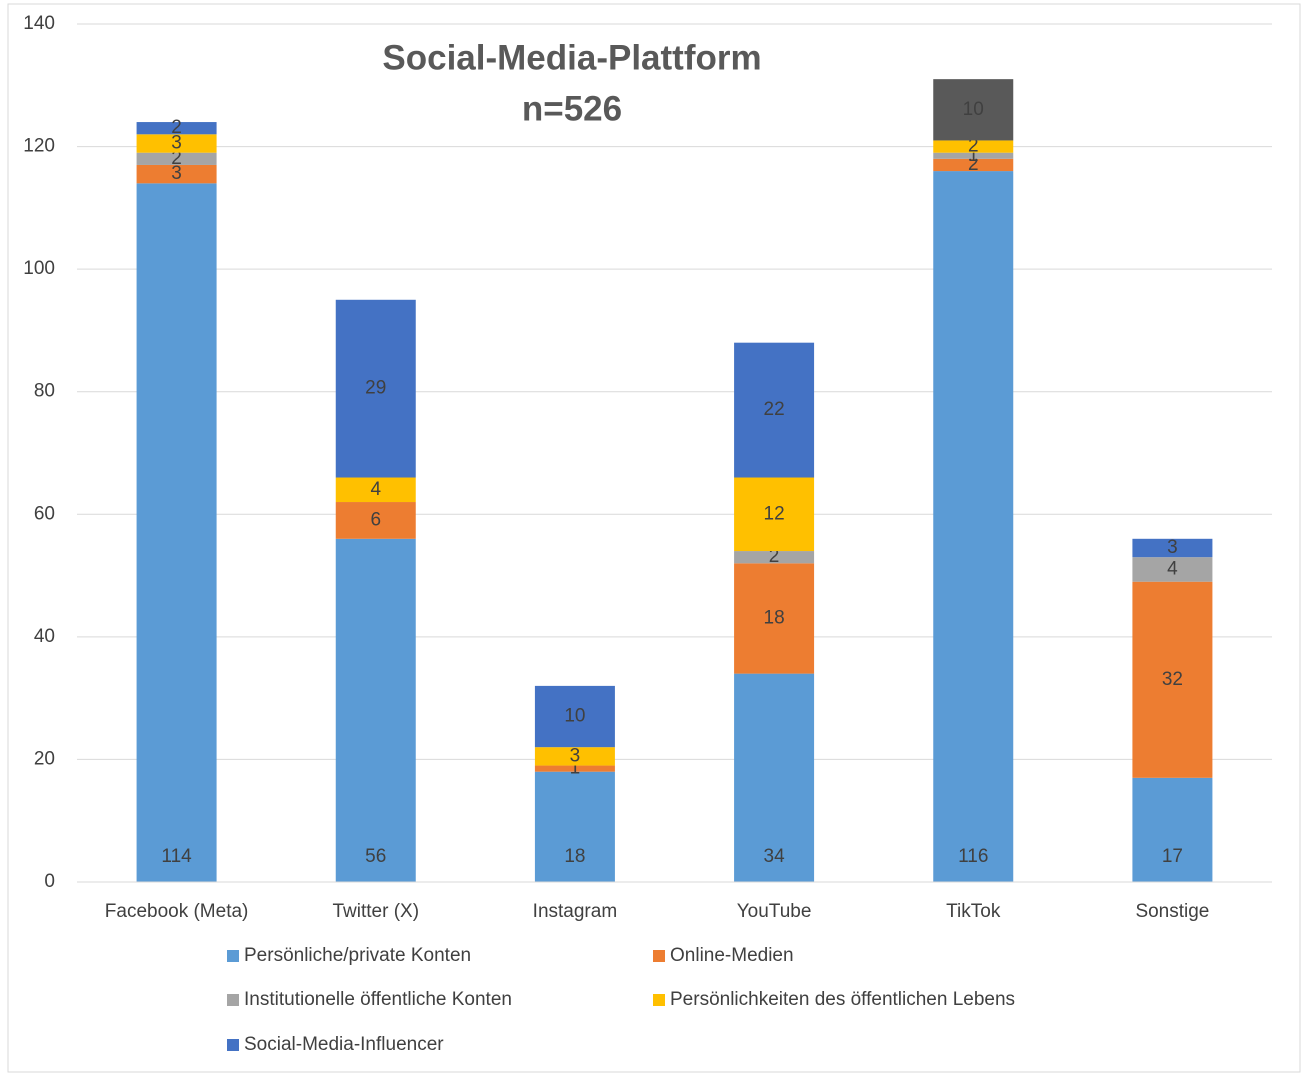  What do you see at coordinates (1172, 911) in the screenshot?
I see `x-tick-label: Sonstige` at bounding box center [1172, 911].